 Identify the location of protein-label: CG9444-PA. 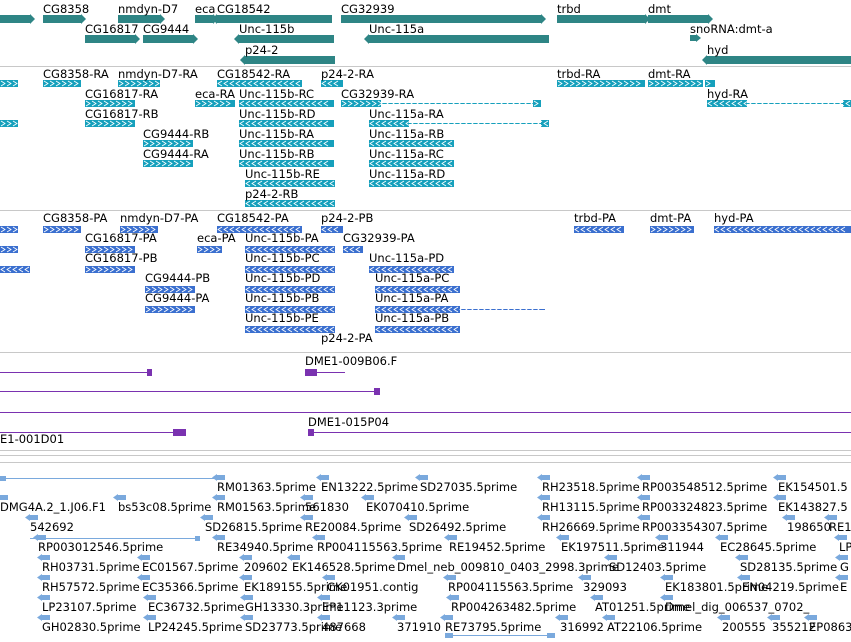
(177, 298).